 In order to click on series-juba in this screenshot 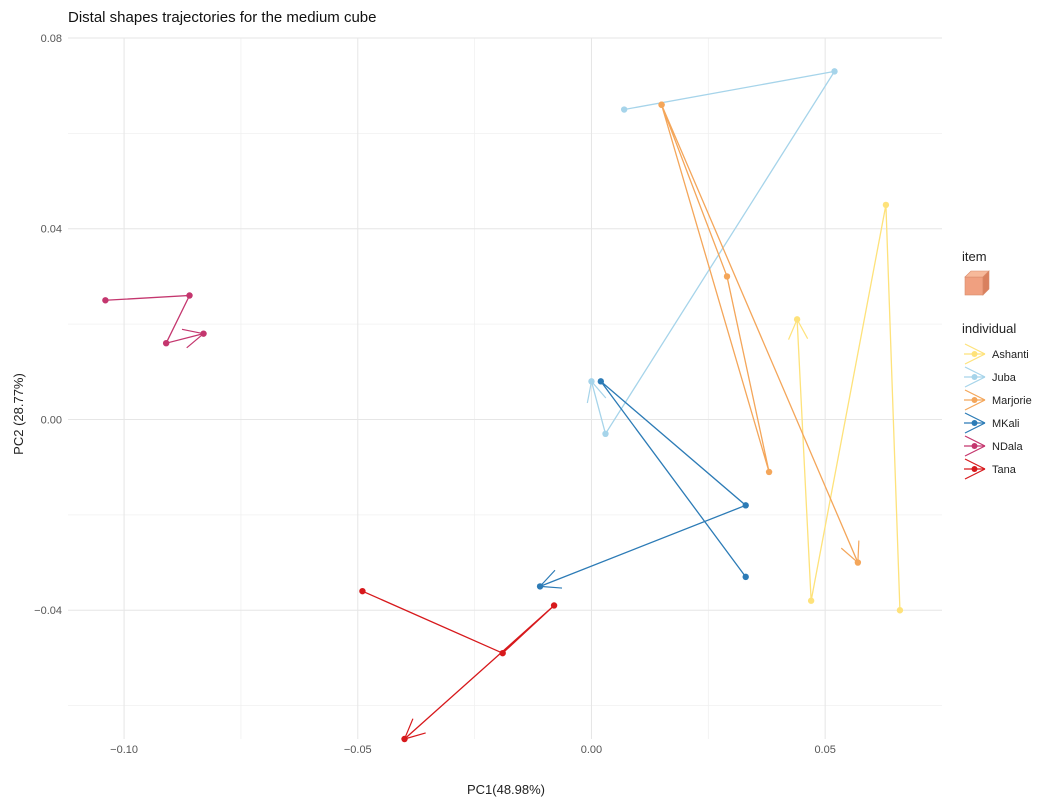, I will do `click(712, 253)`.